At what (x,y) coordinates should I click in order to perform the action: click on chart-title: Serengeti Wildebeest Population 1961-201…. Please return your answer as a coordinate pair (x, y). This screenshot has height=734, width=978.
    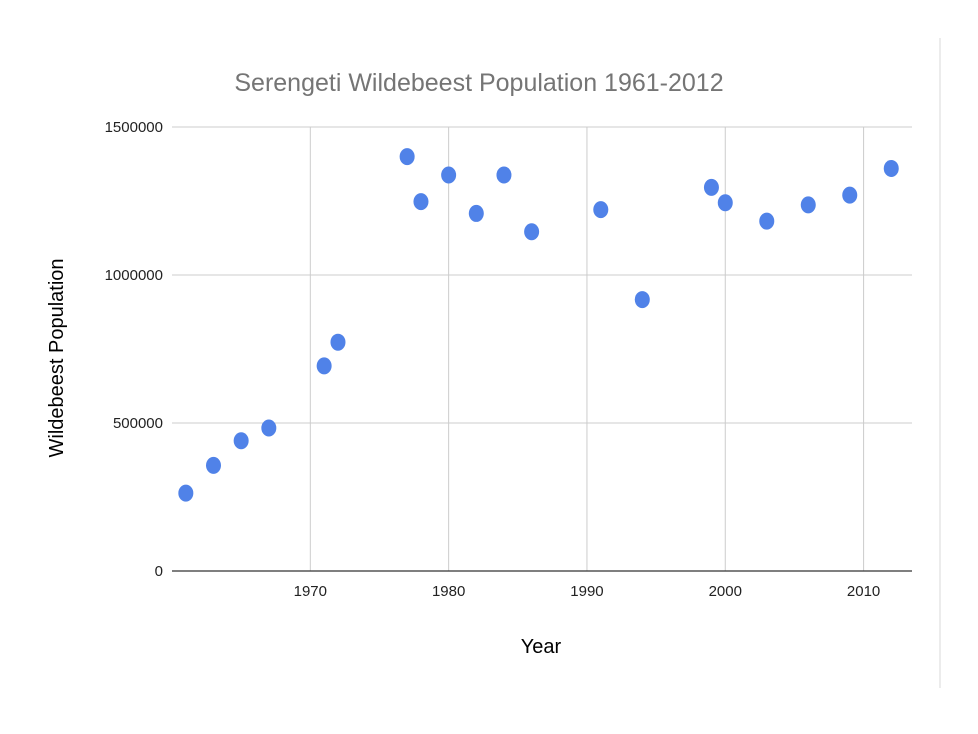
    Looking at the image, I should click on (478, 83).